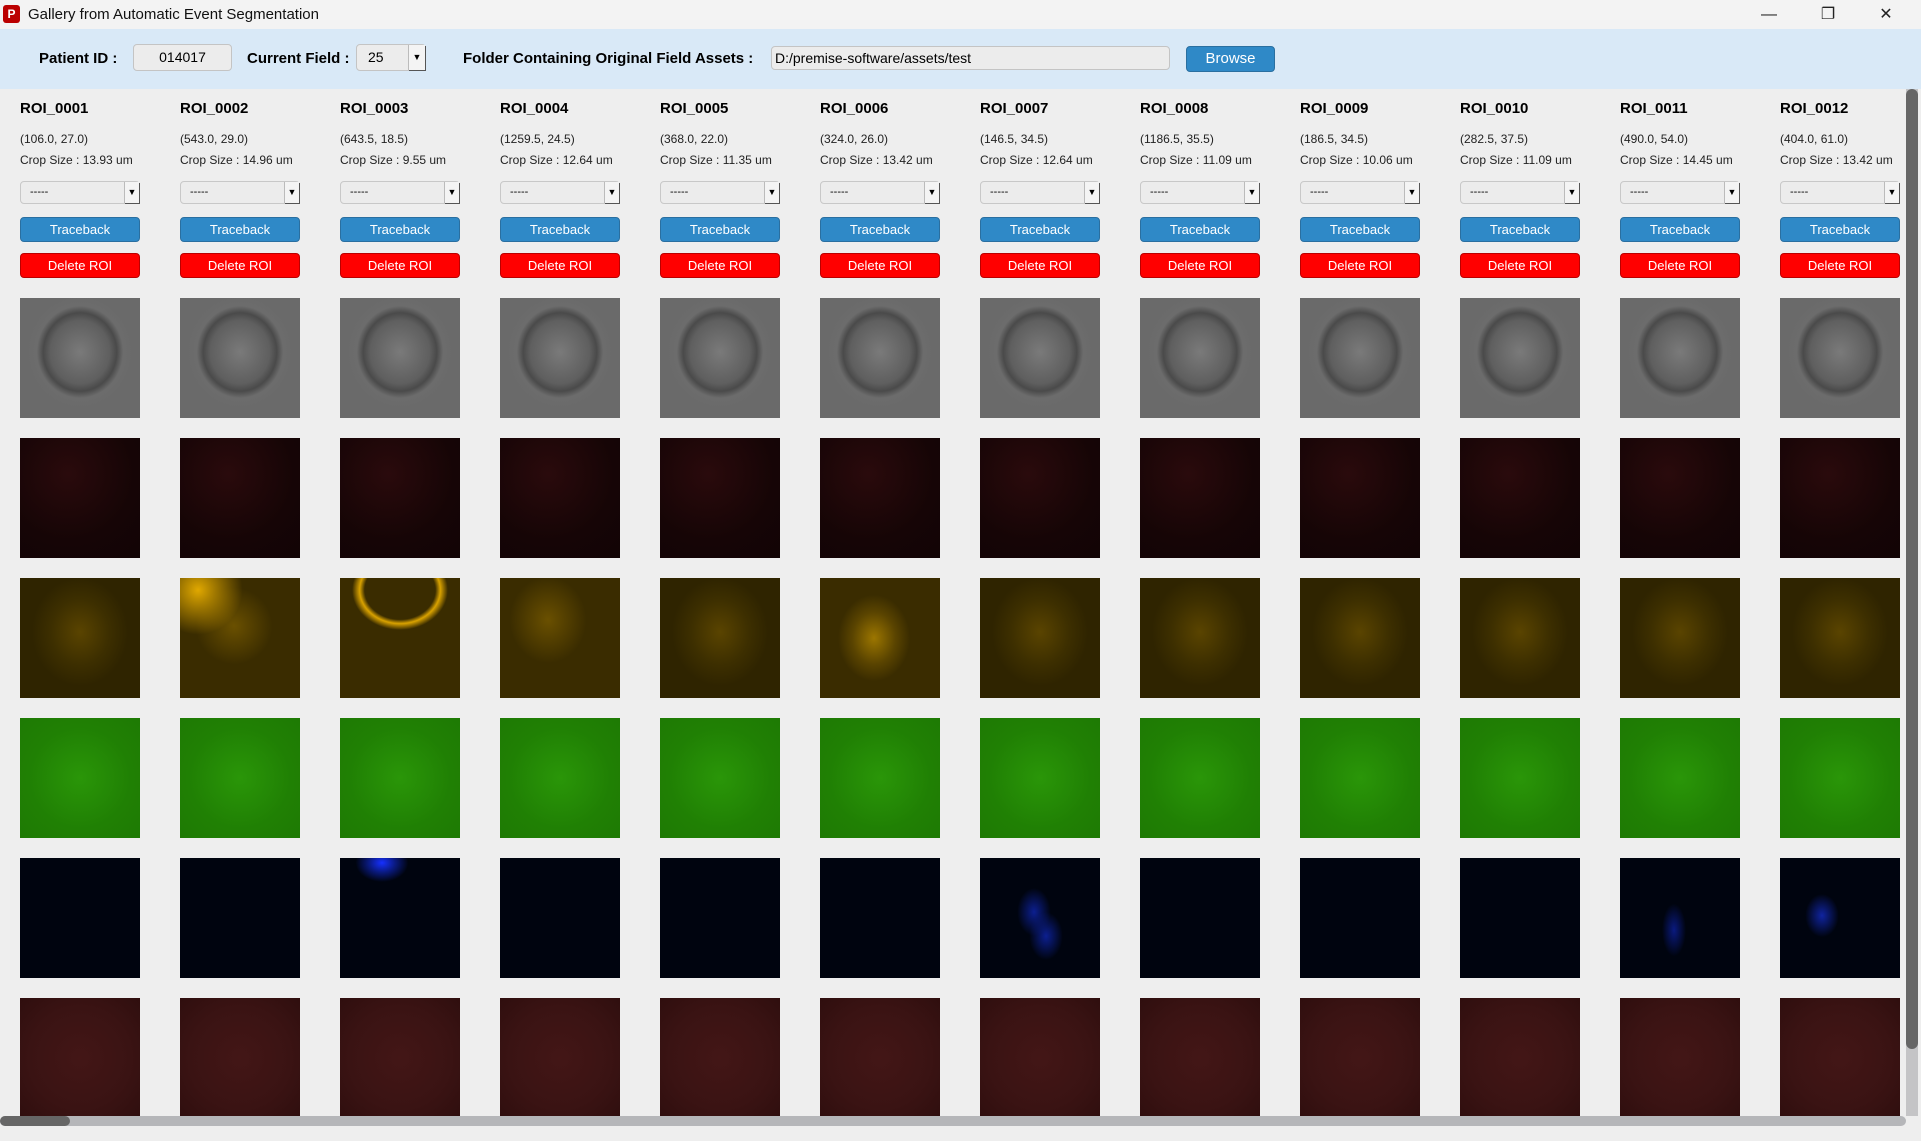 The image size is (1921, 1141). Describe the element at coordinates (970, 58) in the screenshot. I see `folder-path-input: D:/premise-software/assets/test` at that location.